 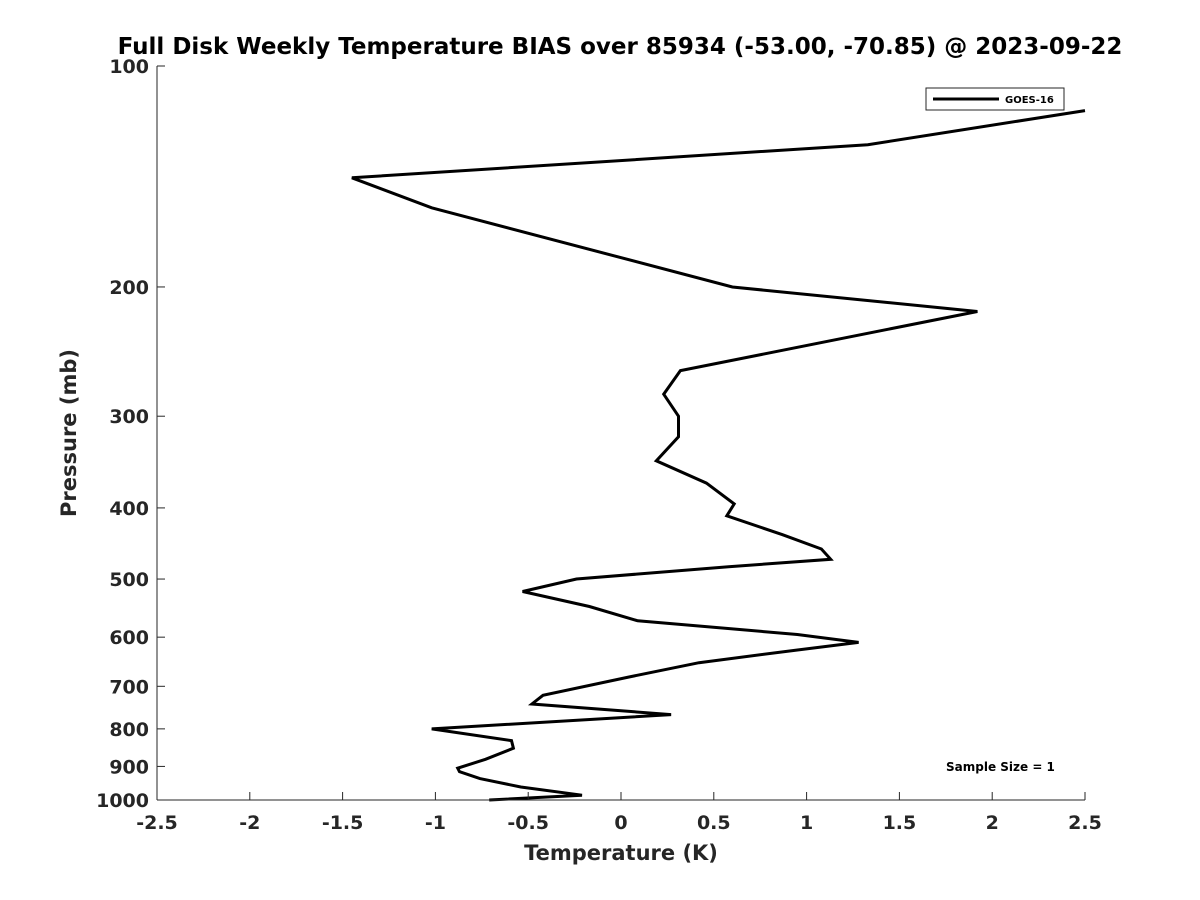 What do you see at coordinates (129, 417) in the screenshot?
I see `y-tick-label: 300` at bounding box center [129, 417].